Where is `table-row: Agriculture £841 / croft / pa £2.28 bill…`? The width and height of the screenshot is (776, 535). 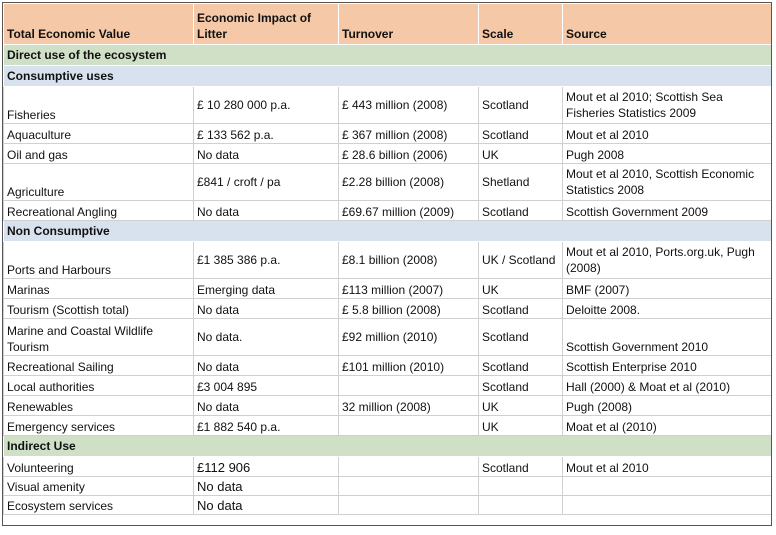 table-row: Agriculture £841 / croft / pa £2.28 bill… is located at coordinates (387, 182).